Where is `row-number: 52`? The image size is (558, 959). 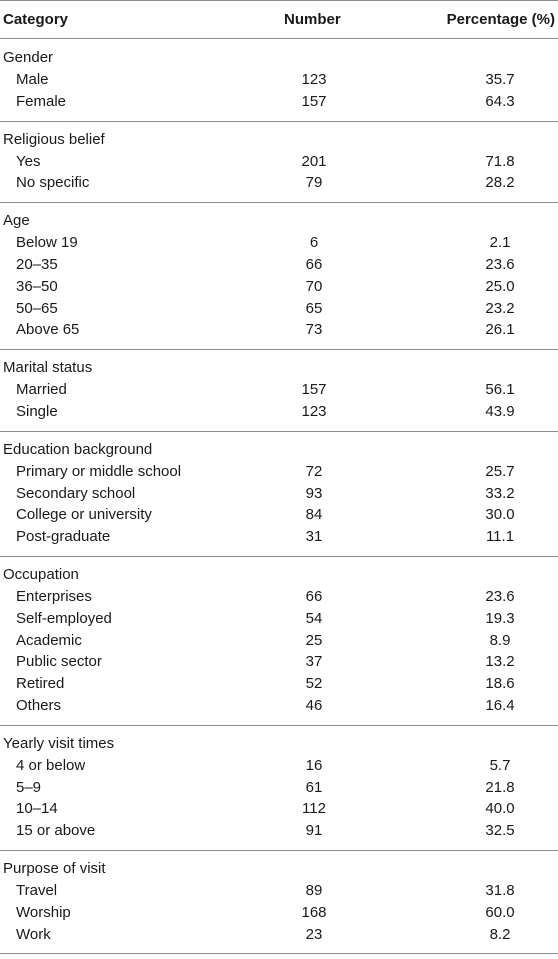
row-number: 52 is located at coordinates (314, 684).